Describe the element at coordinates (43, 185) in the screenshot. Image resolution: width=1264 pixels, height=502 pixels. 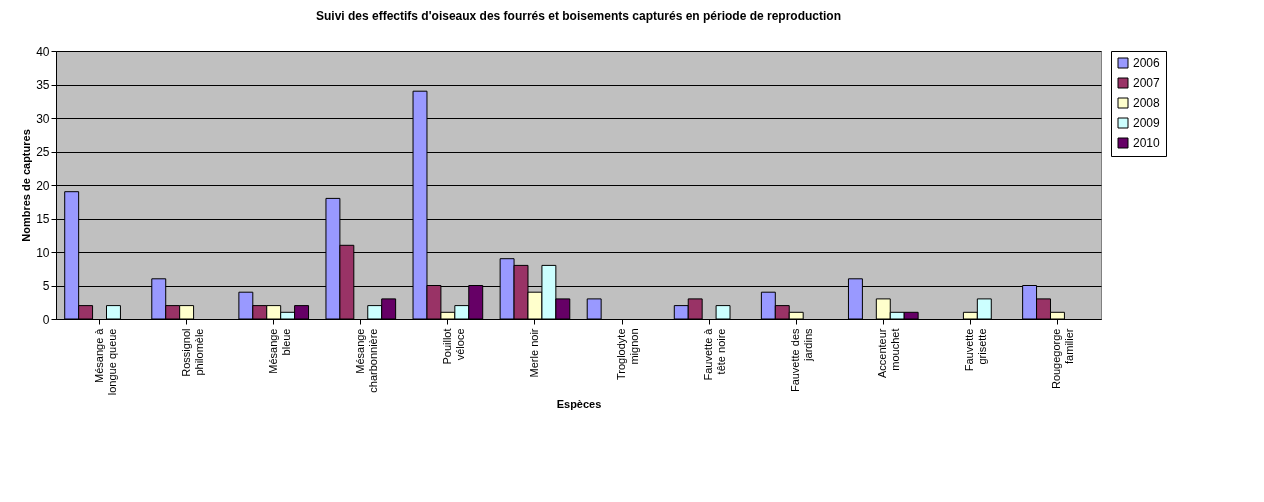
I see `y-tick-label: 20` at that location.